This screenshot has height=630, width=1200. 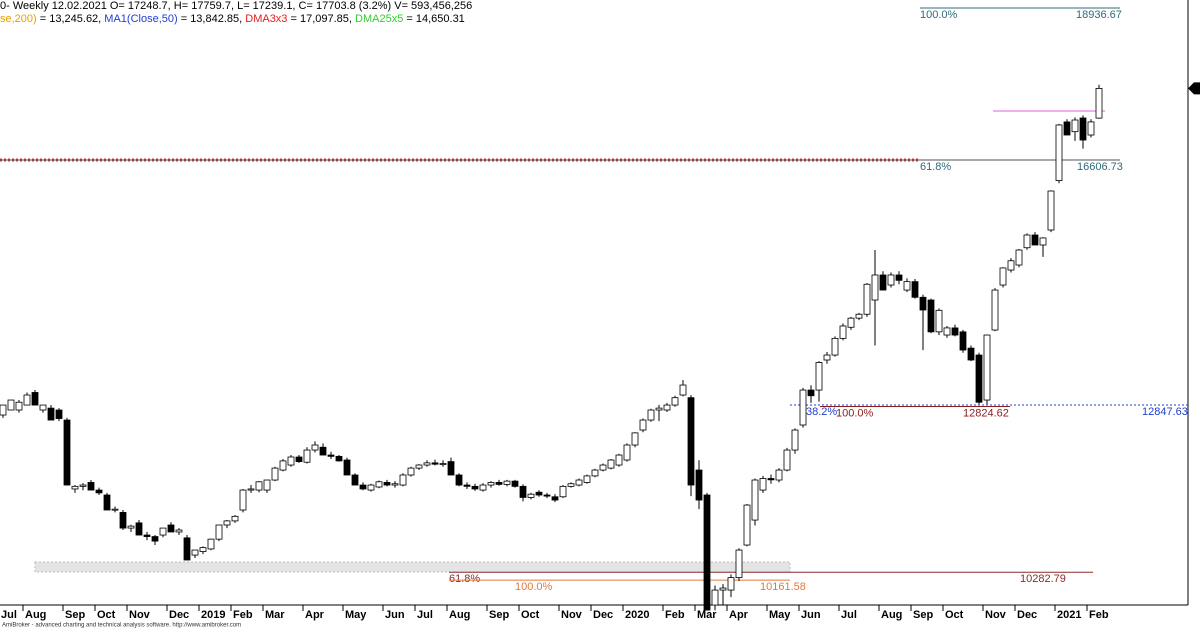 What do you see at coordinates (356, 615) in the screenshot?
I see `x-tick-label: May` at bounding box center [356, 615].